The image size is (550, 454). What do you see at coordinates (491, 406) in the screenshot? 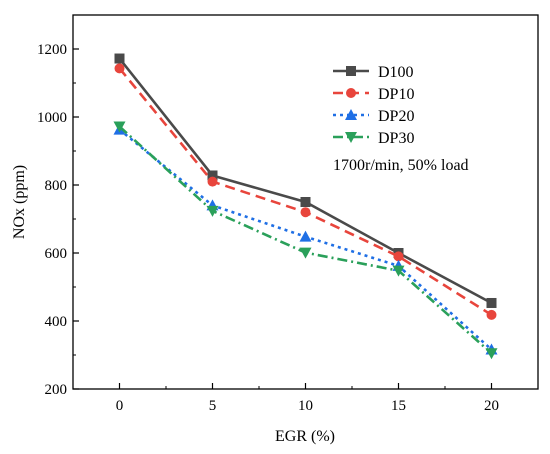
I see `x-tick-label: 20` at bounding box center [491, 406].